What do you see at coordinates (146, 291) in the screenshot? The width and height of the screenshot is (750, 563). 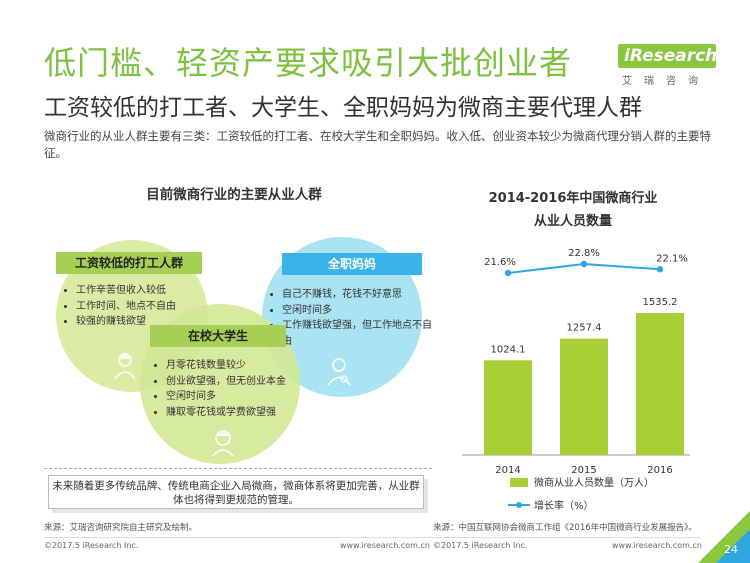 I see `list-item: 工作辛苦但收入较低` at bounding box center [146, 291].